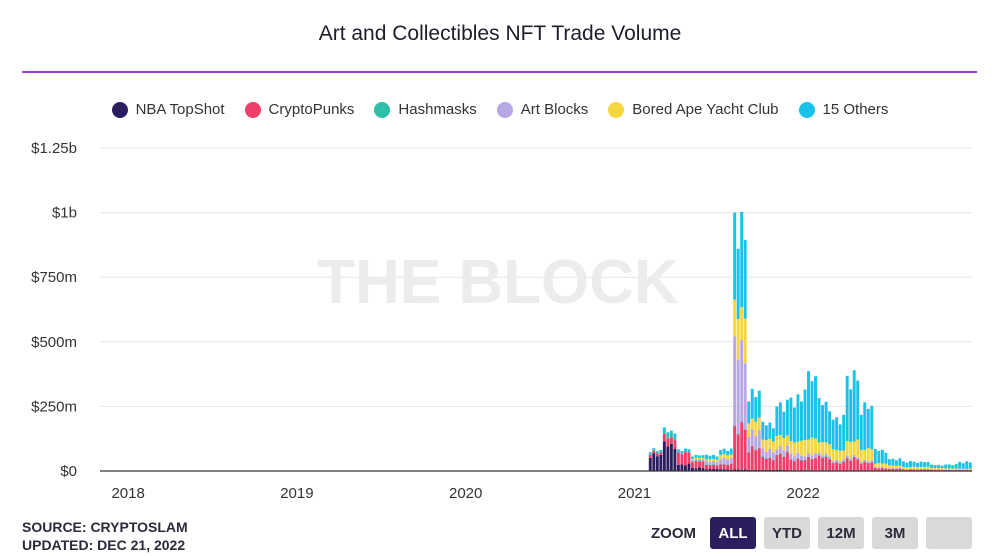 This screenshot has width=1000, height=556. Describe the element at coordinates (895, 533) in the screenshot. I see `zoom-3m-button: 3M` at that location.